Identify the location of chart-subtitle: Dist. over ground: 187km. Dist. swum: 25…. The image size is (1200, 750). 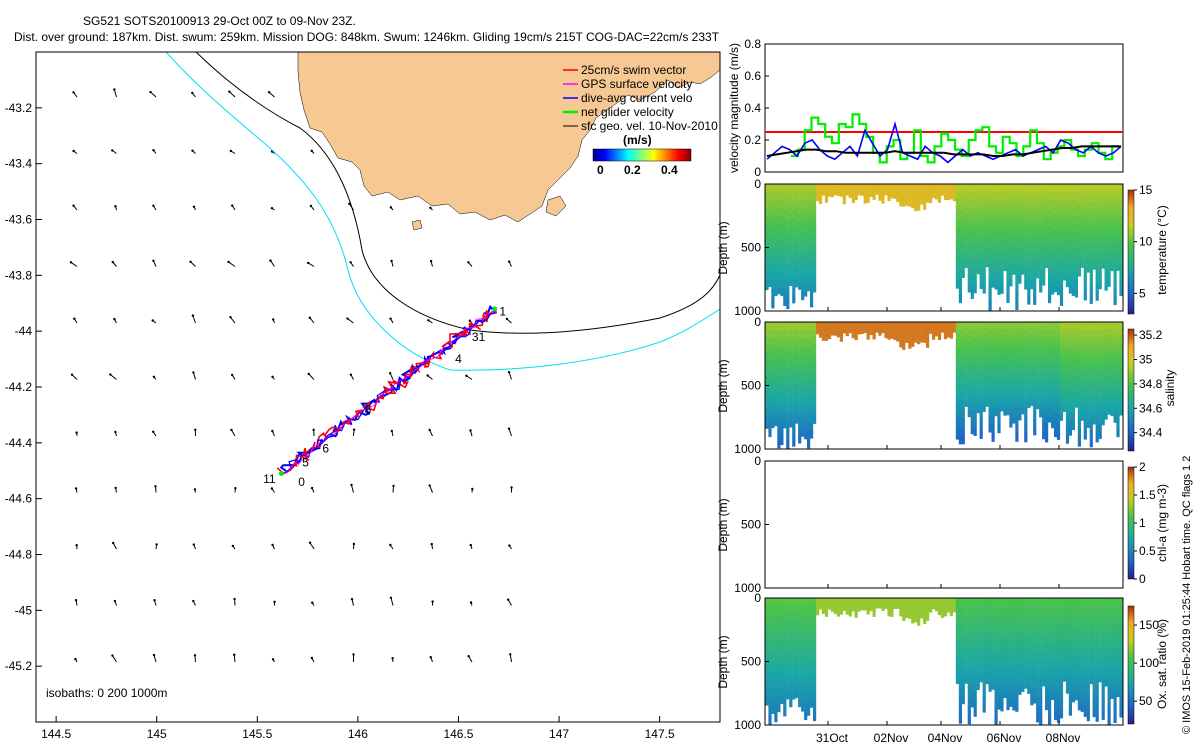
(367, 37).